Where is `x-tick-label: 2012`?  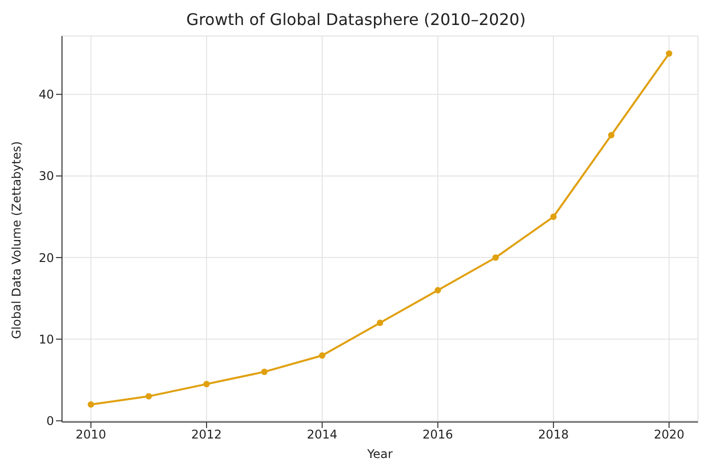
x-tick-label: 2012 is located at coordinates (206, 435).